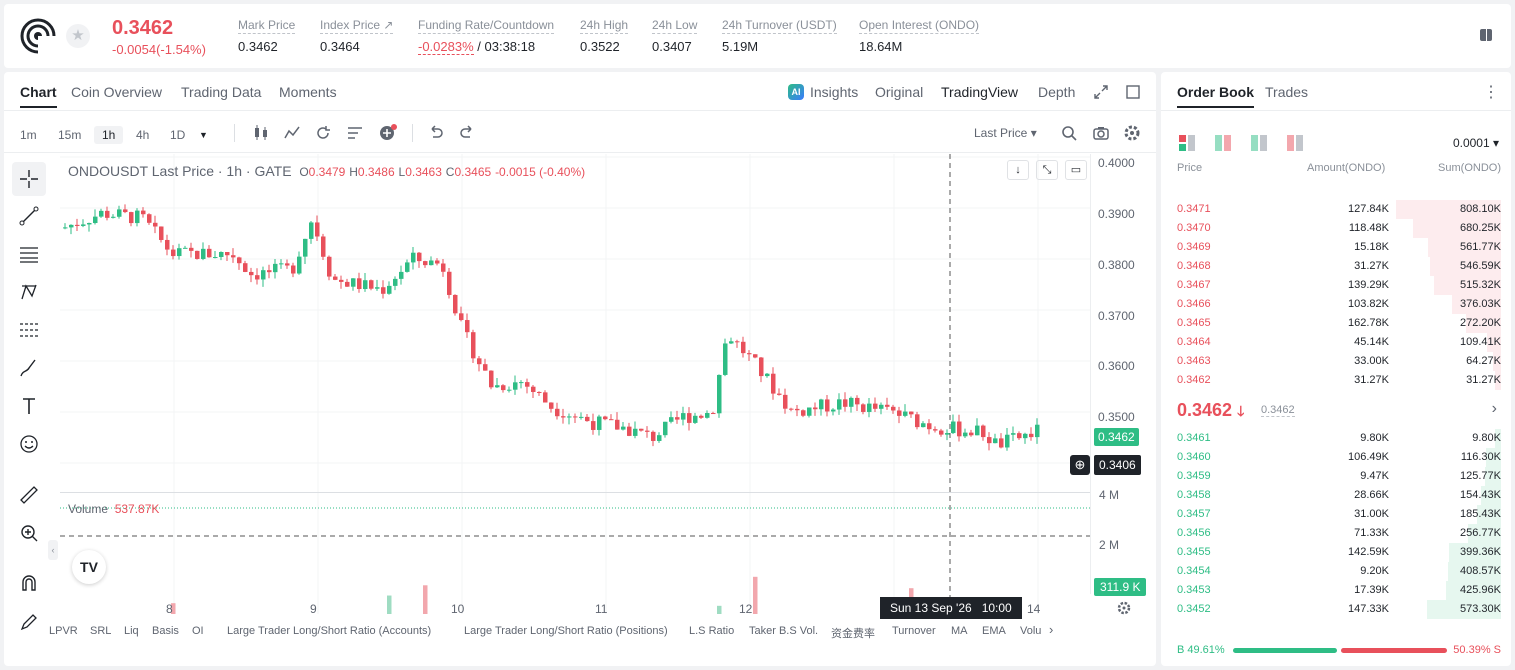 The width and height of the screenshot is (1515, 670). Describe the element at coordinates (1295, 143) in the screenshot. I see `book-asks-icon` at that location.